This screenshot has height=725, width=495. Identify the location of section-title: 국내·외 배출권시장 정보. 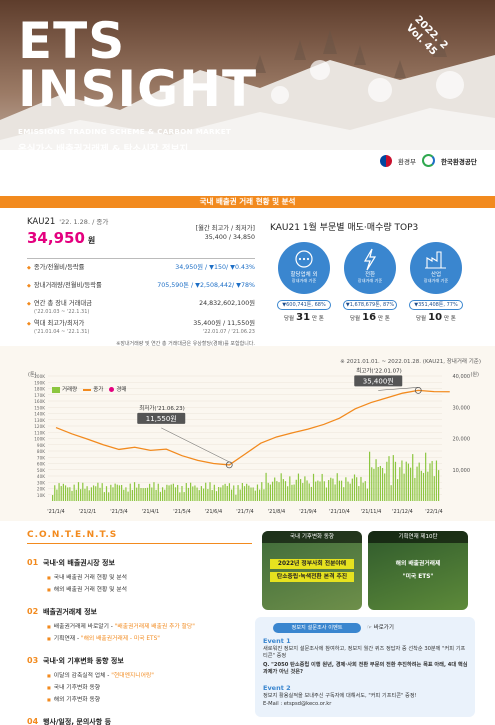
(79, 563).